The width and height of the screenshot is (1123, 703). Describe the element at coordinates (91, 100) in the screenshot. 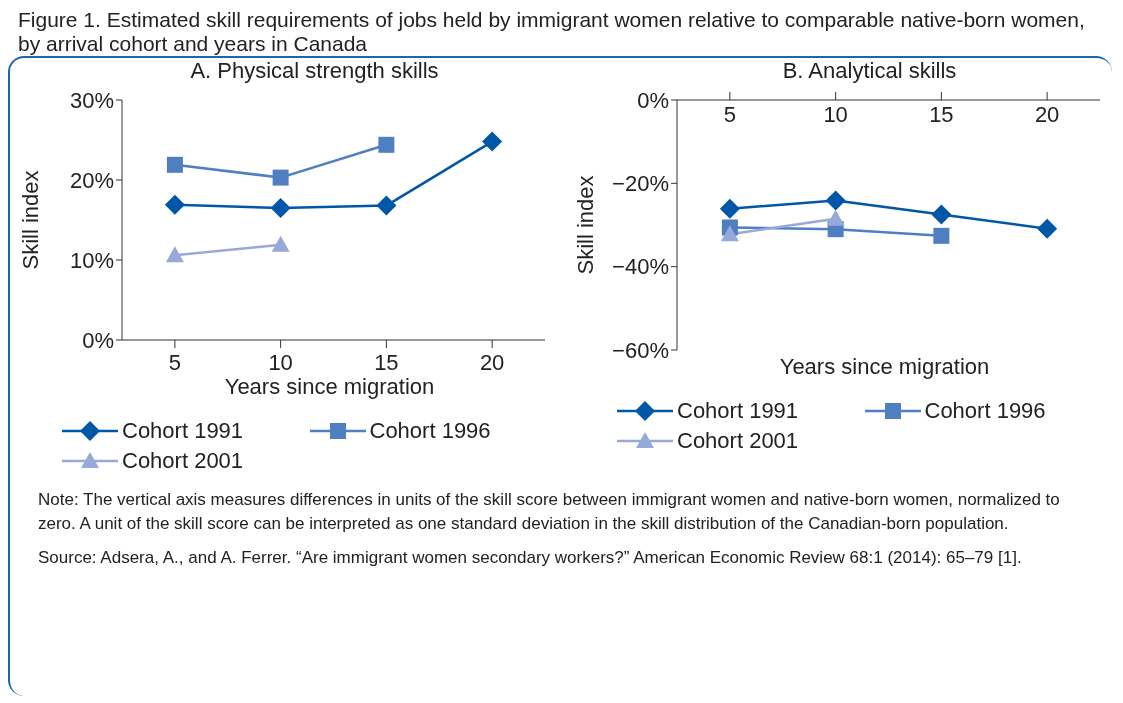

I see `y-tick-label: 30%` at that location.